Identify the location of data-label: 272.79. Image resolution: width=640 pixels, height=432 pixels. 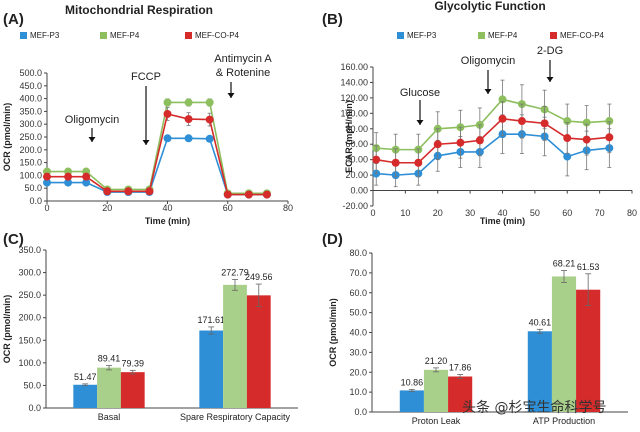
(235, 272).